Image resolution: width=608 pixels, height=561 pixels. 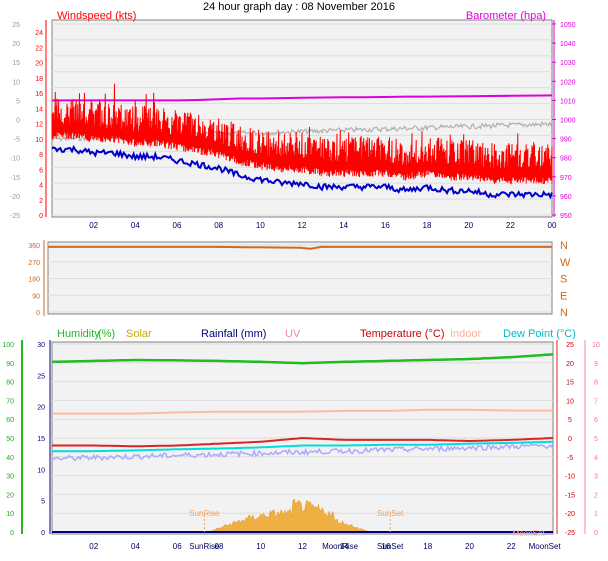 What do you see at coordinates (293, 334) in the screenshot?
I see `uv-label: UV` at bounding box center [293, 334].